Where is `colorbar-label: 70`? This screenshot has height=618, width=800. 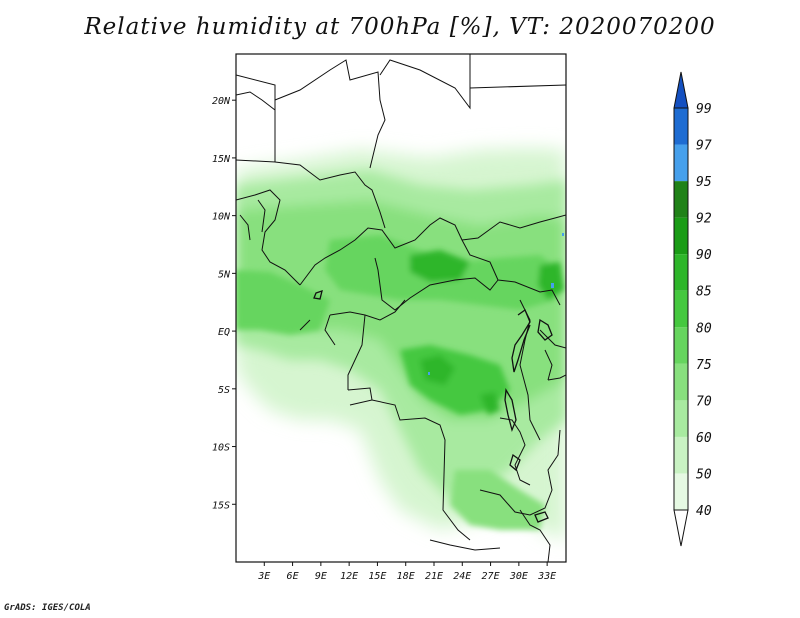 colorbar-label: 70 is located at coordinates (704, 401).